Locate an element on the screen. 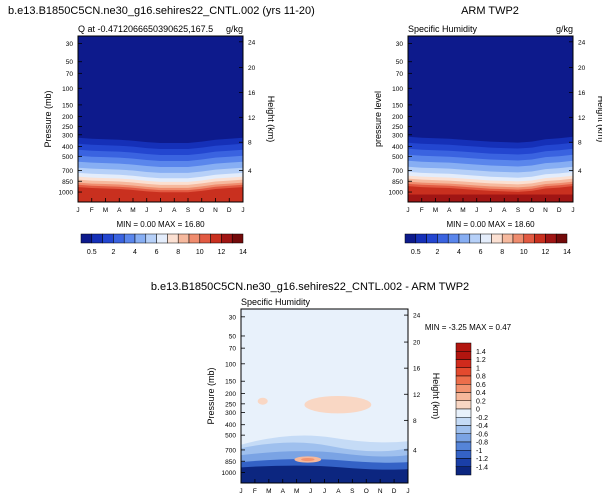  y-tick-label: 850 is located at coordinates (230, 462).